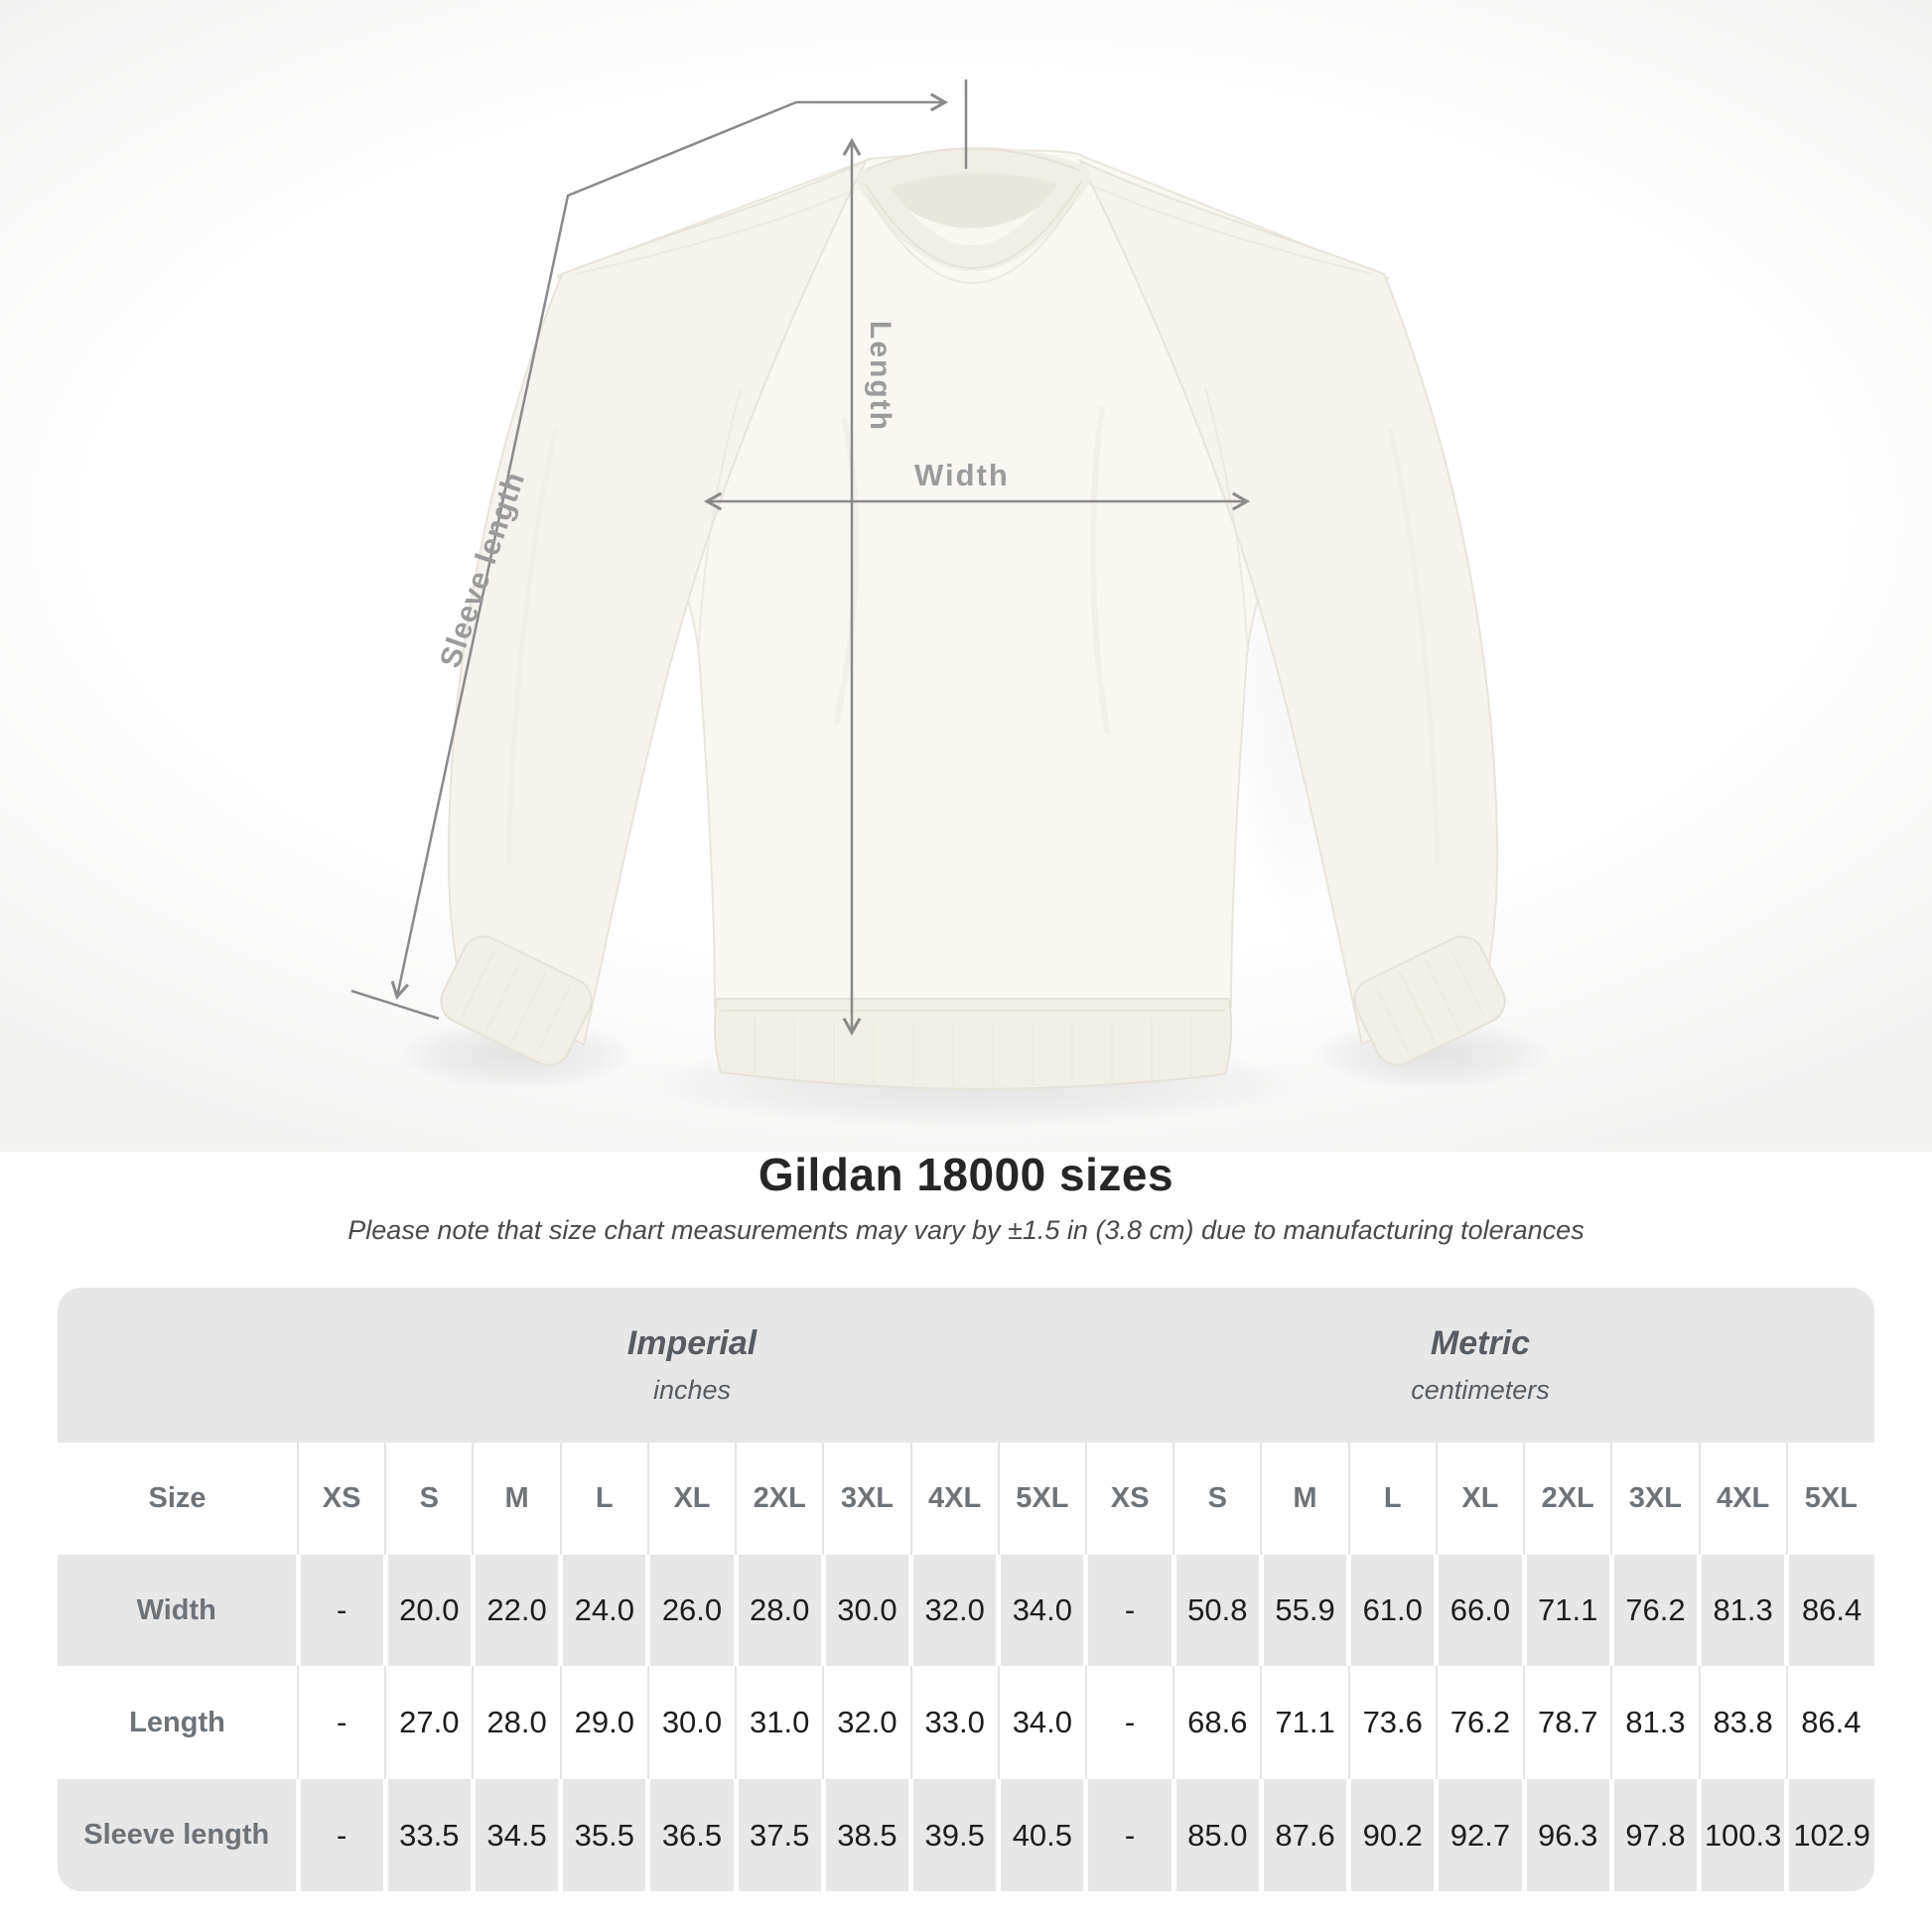 This screenshot has height=1932, width=1932. Describe the element at coordinates (1481, 1835) in the screenshot. I see `measurement-cell: 92.7` at that location.